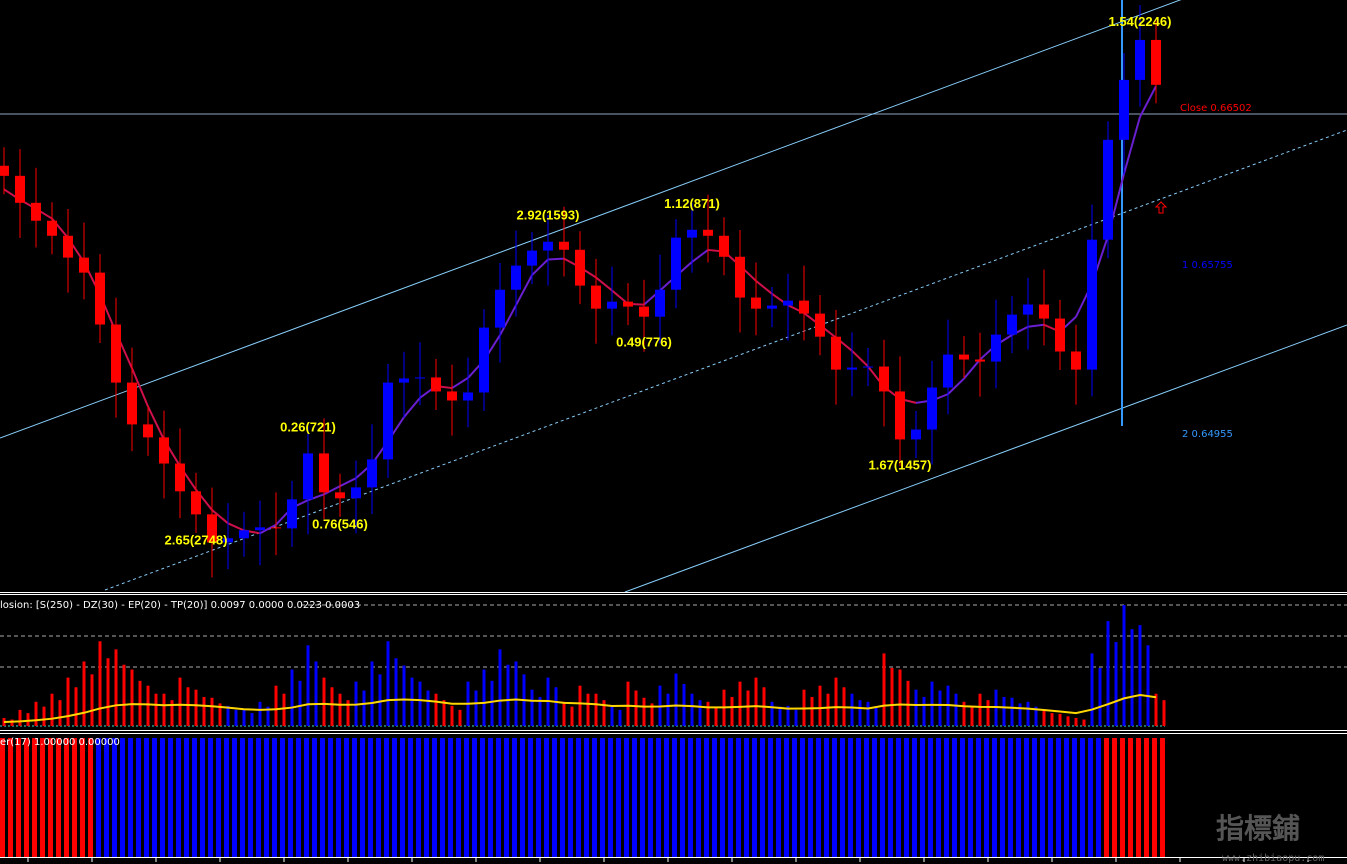 This screenshot has width=1347, height=864. What do you see at coordinates (668, 859) in the screenshot?
I see `time-axis-ticks` at bounding box center [668, 859].